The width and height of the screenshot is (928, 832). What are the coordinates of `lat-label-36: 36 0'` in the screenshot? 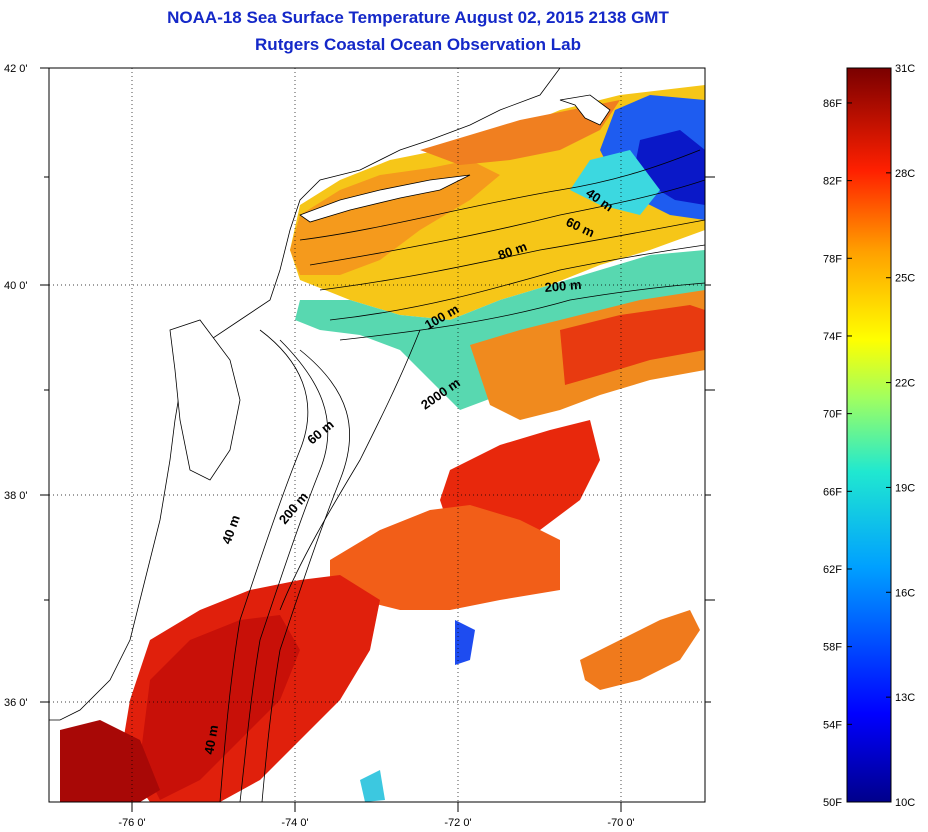 It's located at (16, 703).